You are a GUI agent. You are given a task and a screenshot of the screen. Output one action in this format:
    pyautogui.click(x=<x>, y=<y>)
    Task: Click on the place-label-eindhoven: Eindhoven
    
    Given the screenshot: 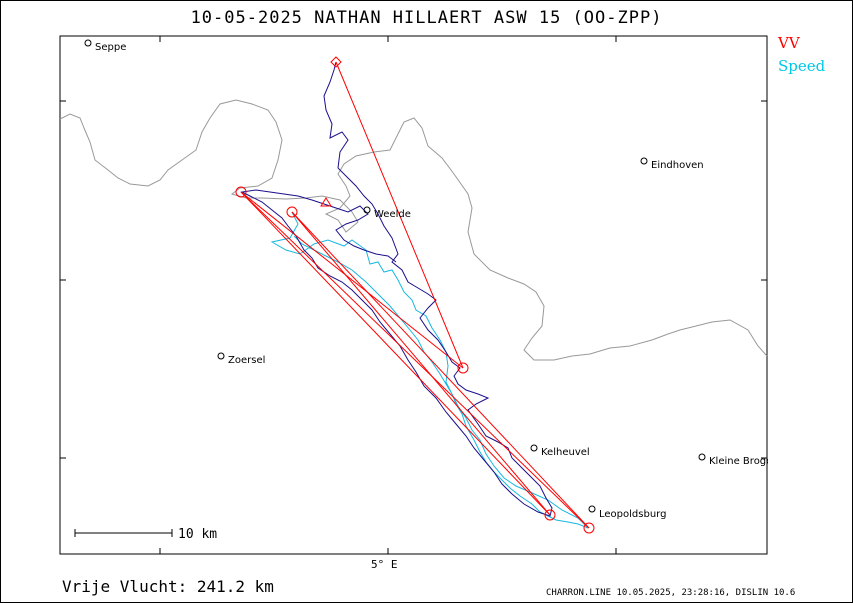 What is the action you would take?
    pyautogui.click(x=677, y=165)
    